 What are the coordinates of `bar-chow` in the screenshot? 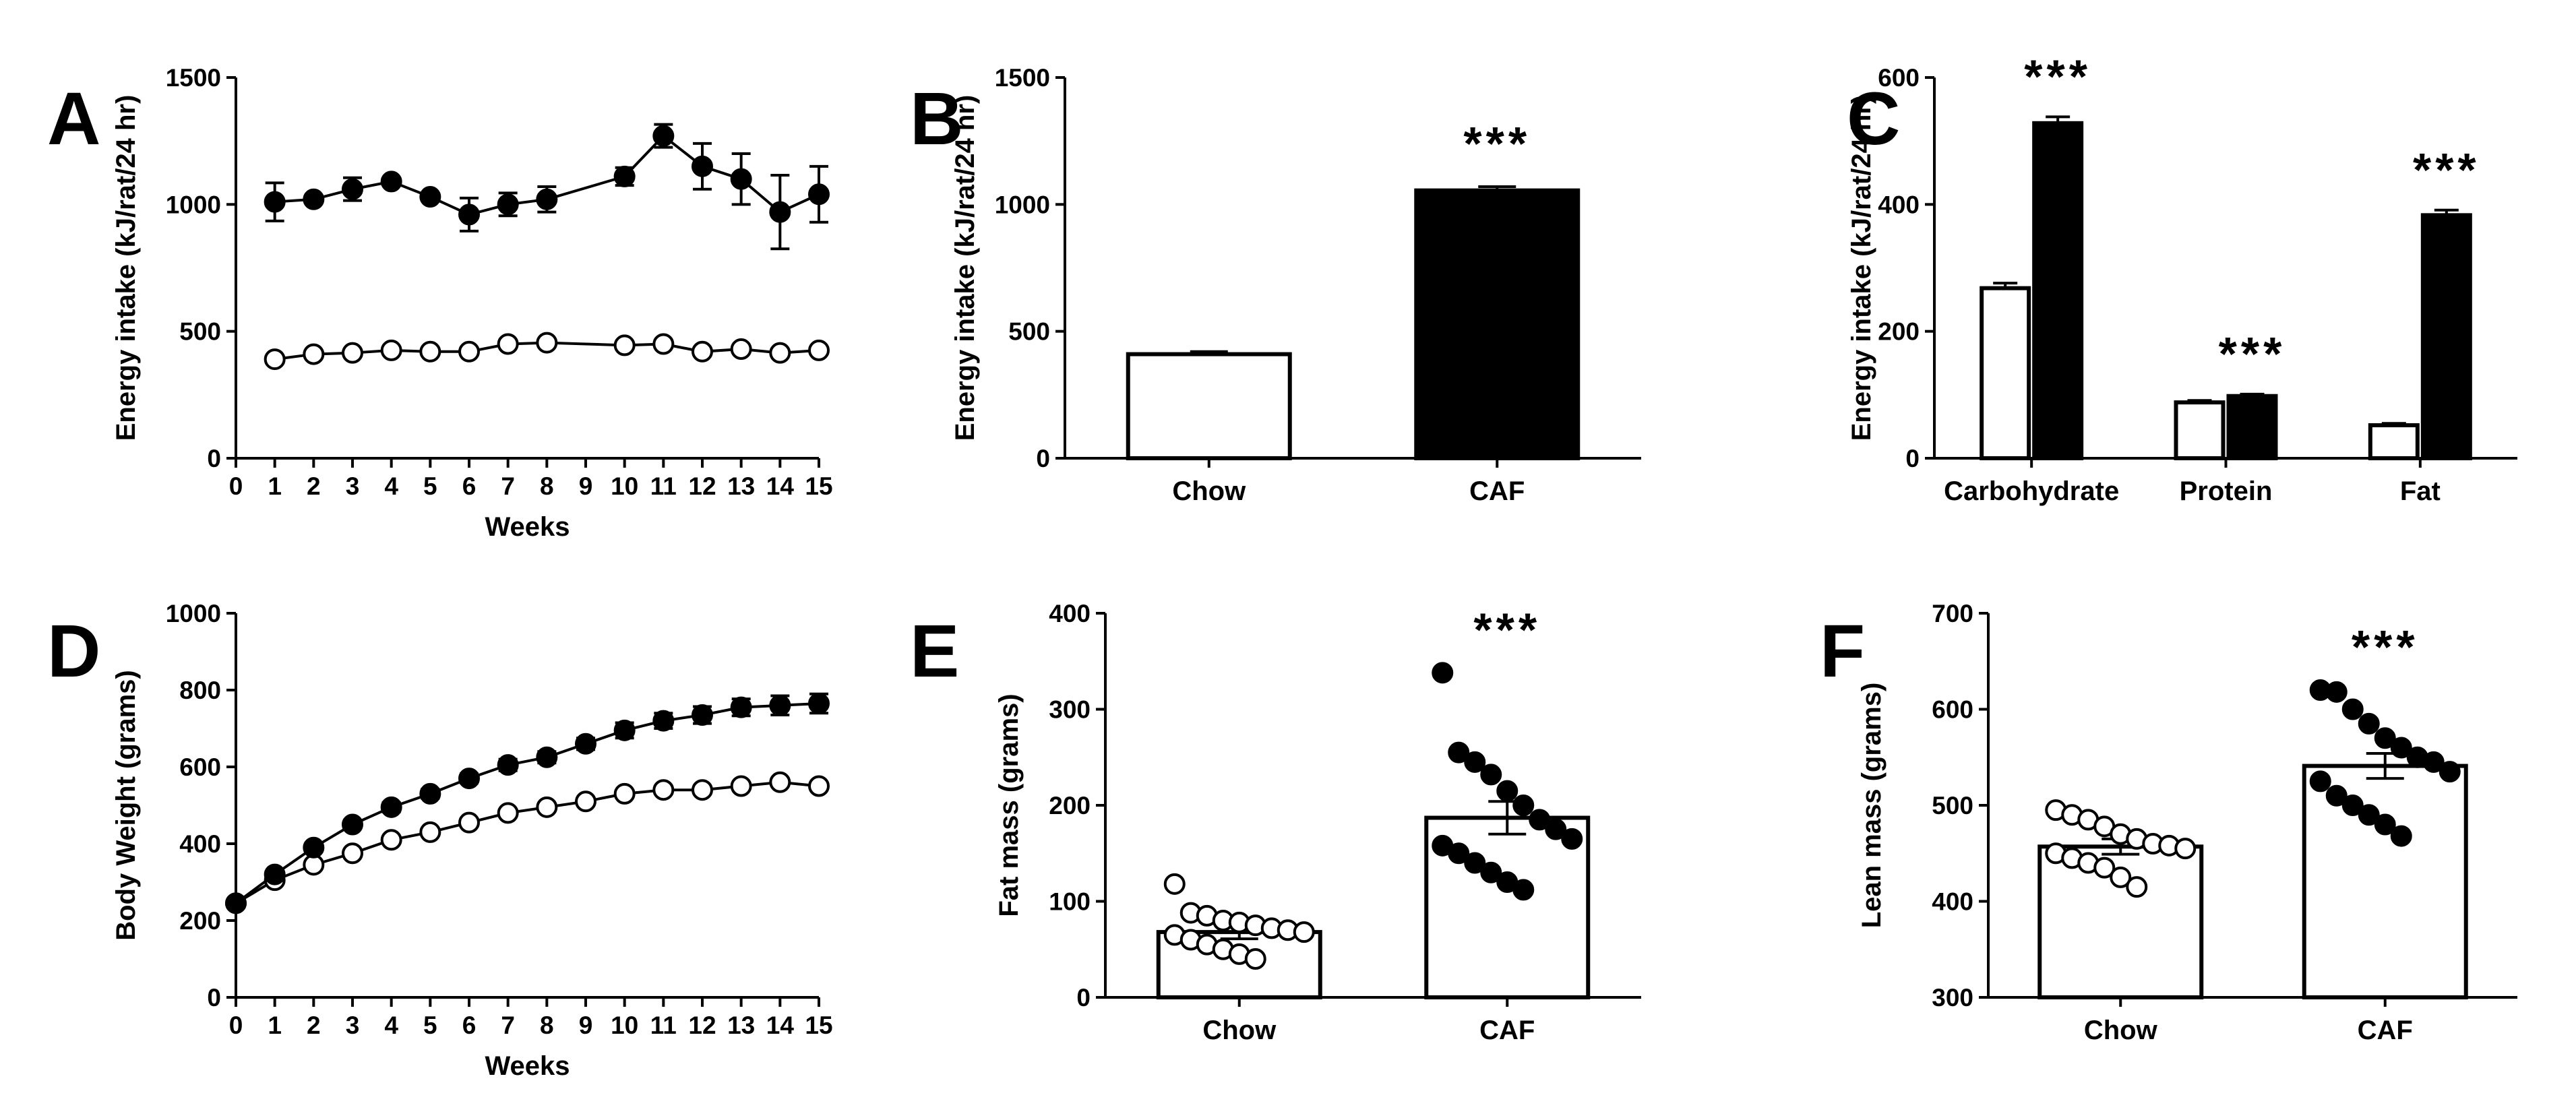 It's located at (1209, 406).